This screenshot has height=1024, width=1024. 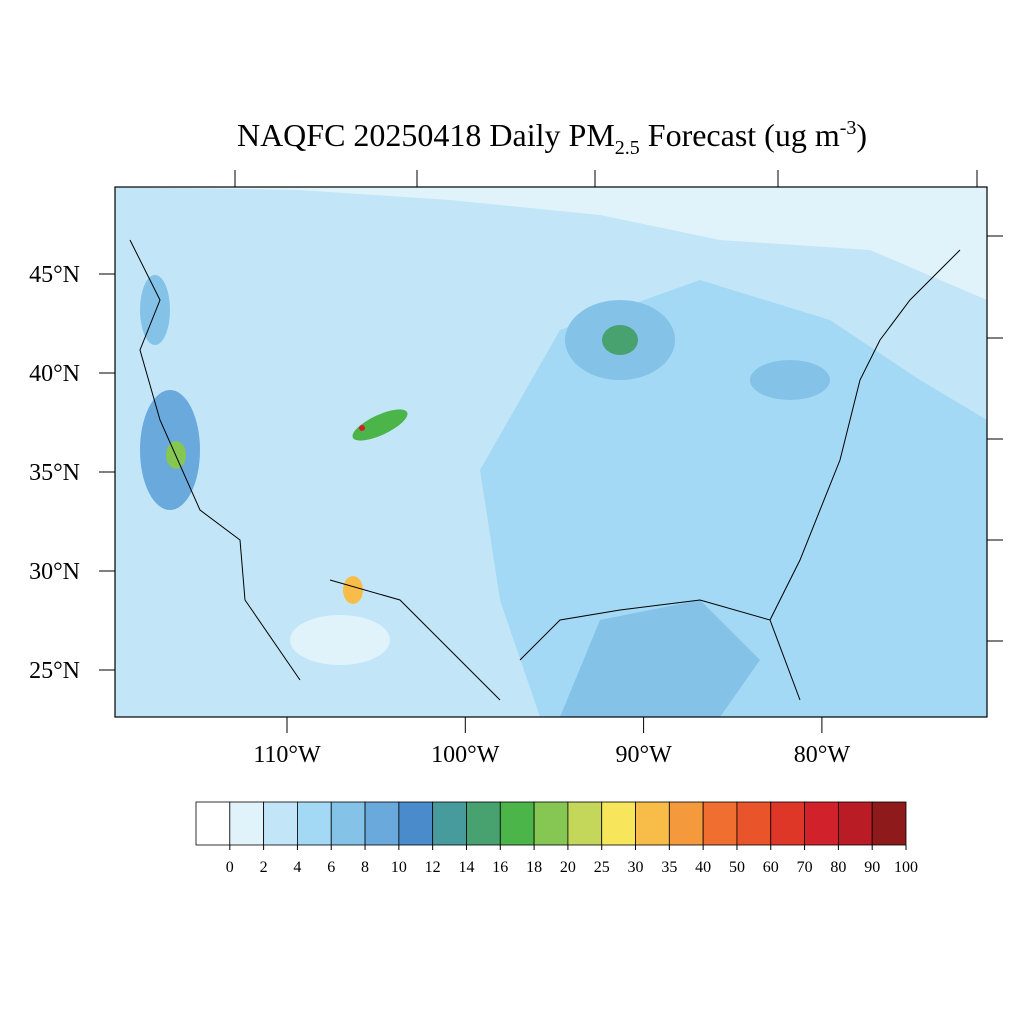 I want to click on colorbar-label: 40, so click(x=703, y=867).